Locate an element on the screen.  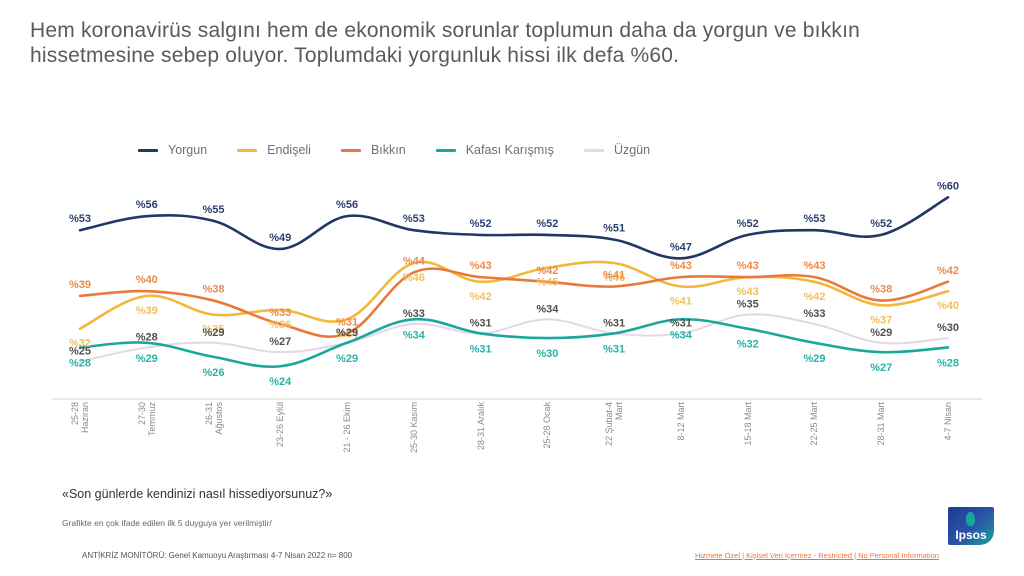
data-label: %49 is located at coordinates (280, 238).